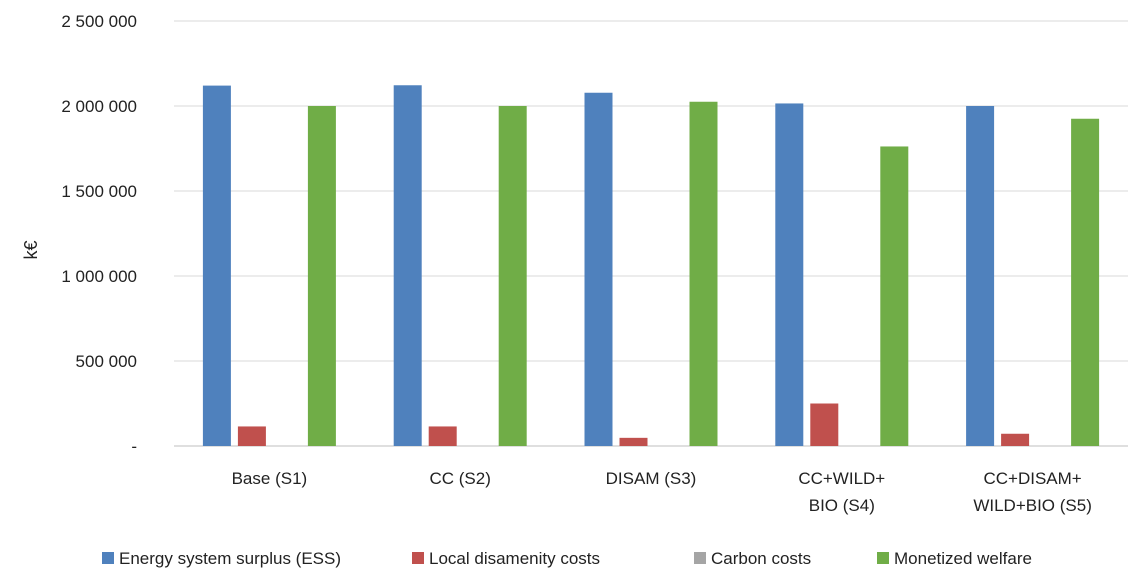  I want to click on y-tick-label: 2 500 000, so click(99, 21).